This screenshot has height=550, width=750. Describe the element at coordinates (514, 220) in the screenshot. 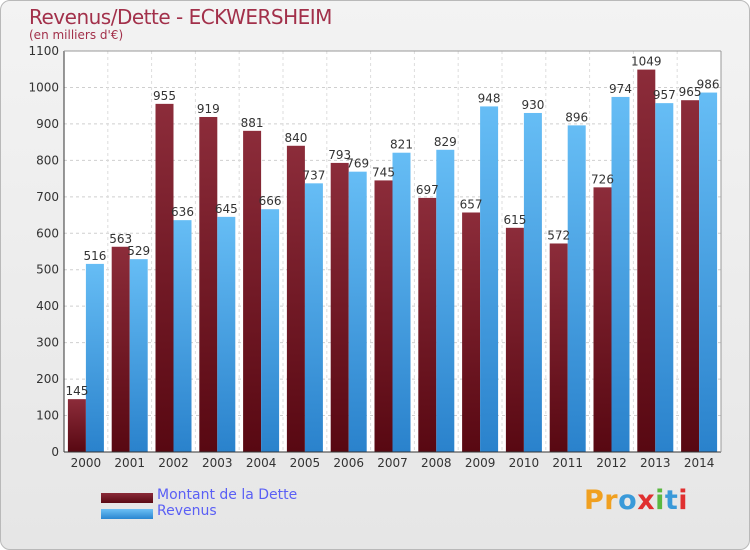

I see `data-label-dette: 615` at that location.